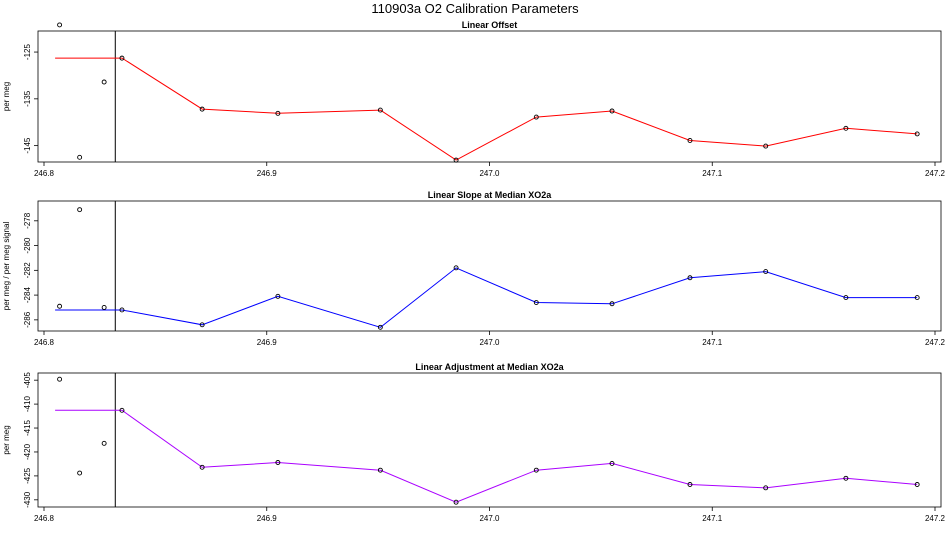  What do you see at coordinates (27, 51) in the screenshot?
I see `y-tick-label: -125` at bounding box center [27, 51].